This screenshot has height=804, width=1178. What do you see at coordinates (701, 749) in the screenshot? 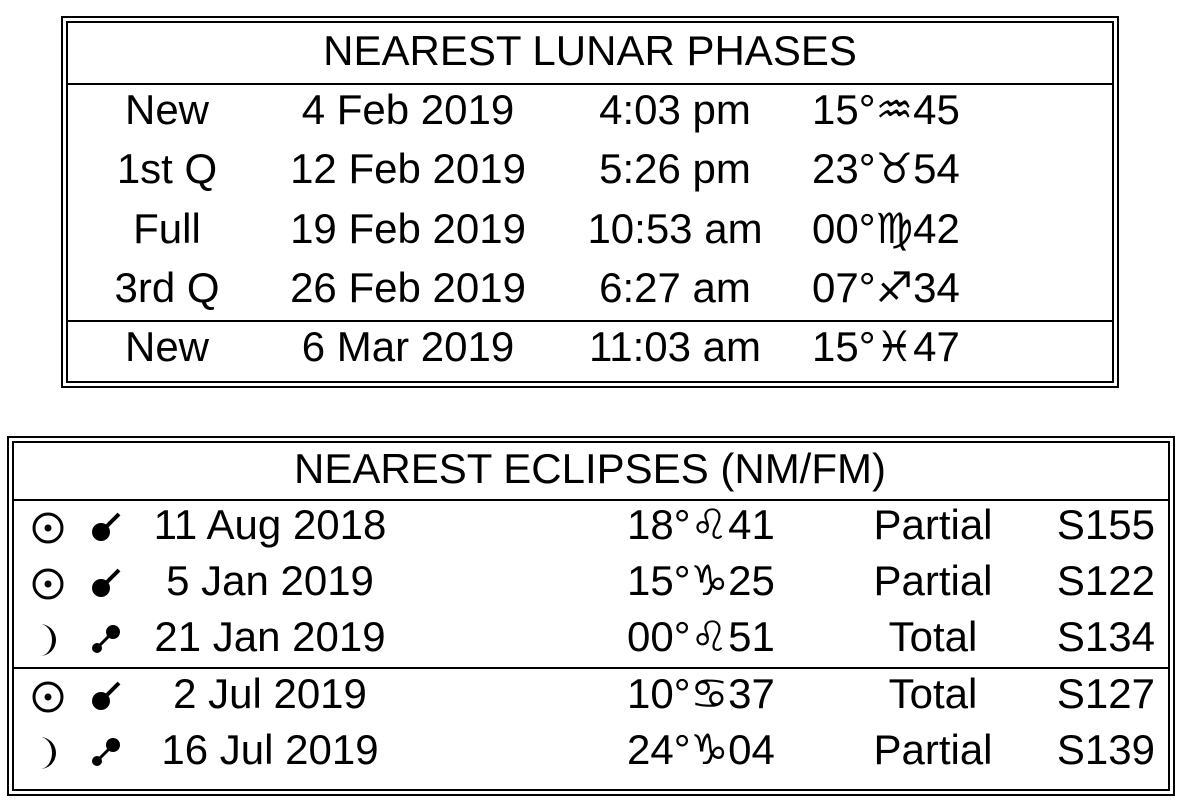
I see `position: 24°♑04` at bounding box center [701, 749].